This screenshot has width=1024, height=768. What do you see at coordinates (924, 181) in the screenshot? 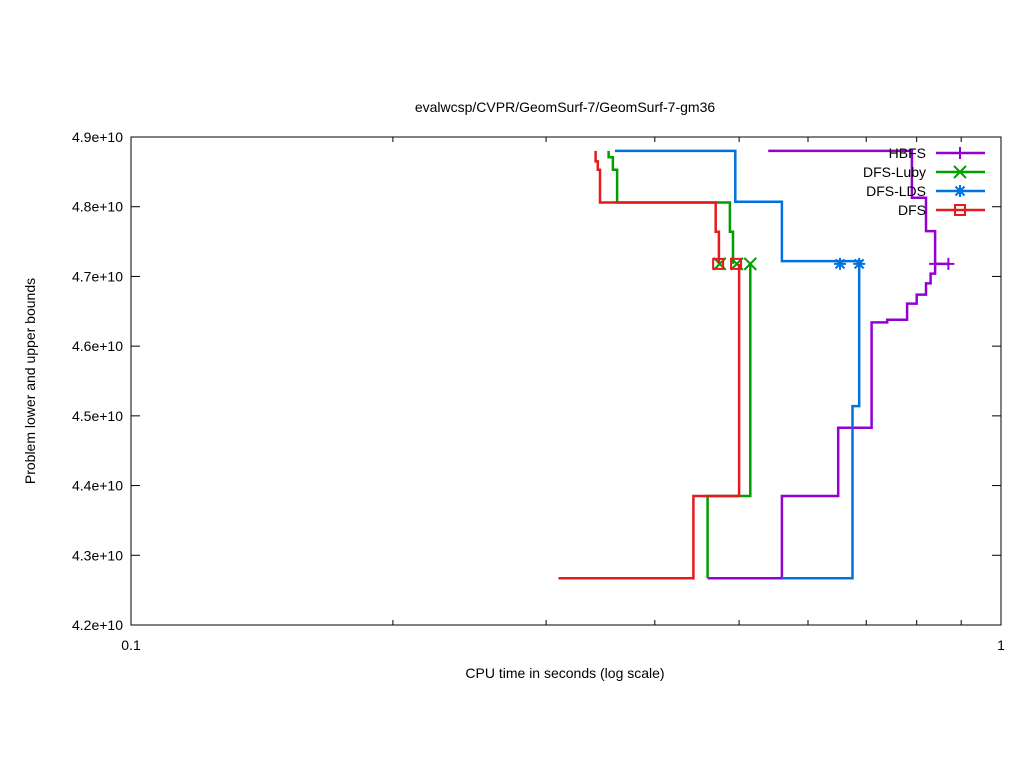
I see `legend: HBFS DFS-Luby DFS-LDS DFS` at bounding box center [924, 181].